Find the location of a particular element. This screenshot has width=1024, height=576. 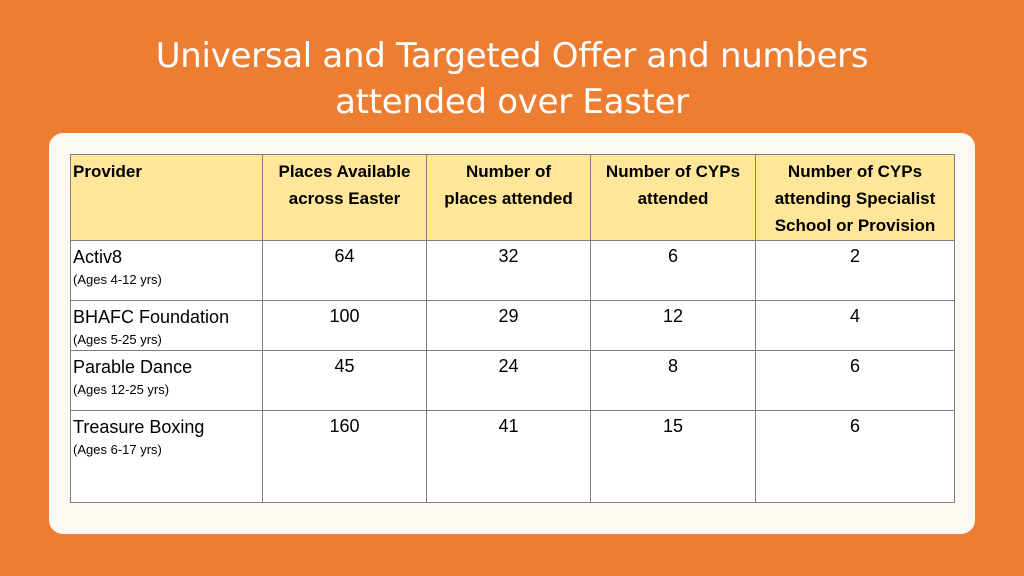

cyps-specialist-cell: 2 is located at coordinates (855, 270).